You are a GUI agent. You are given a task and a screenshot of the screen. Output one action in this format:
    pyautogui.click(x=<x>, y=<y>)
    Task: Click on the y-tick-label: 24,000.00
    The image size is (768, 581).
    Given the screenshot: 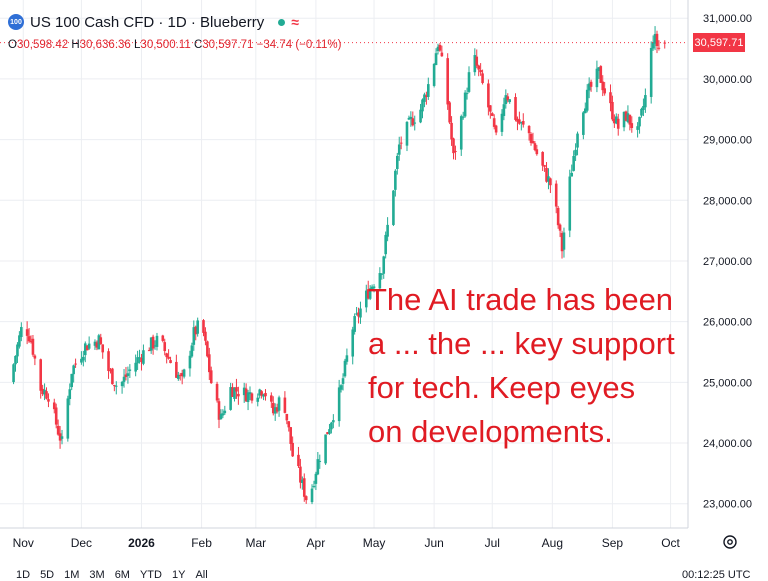 What is the action you would take?
    pyautogui.click(x=727, y=444)
    